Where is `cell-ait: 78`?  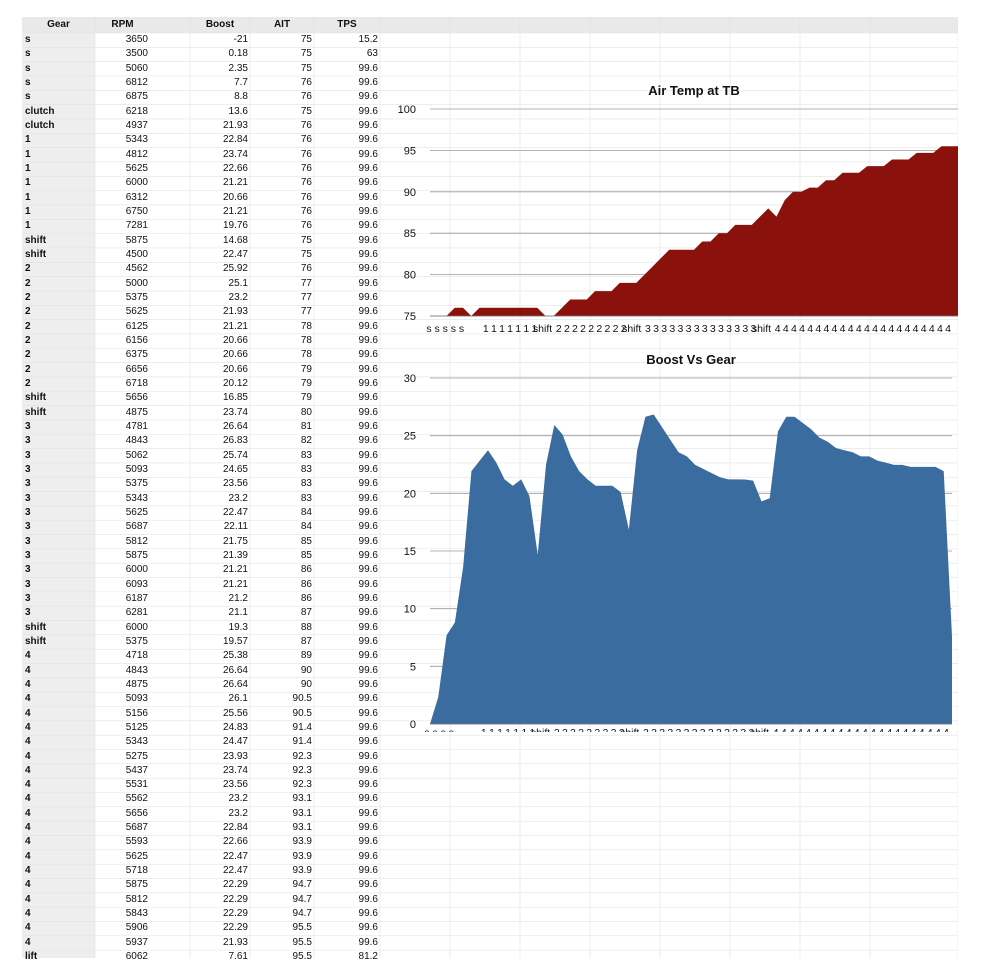
cell-ait: 78 is located at coordinates (306, 340).